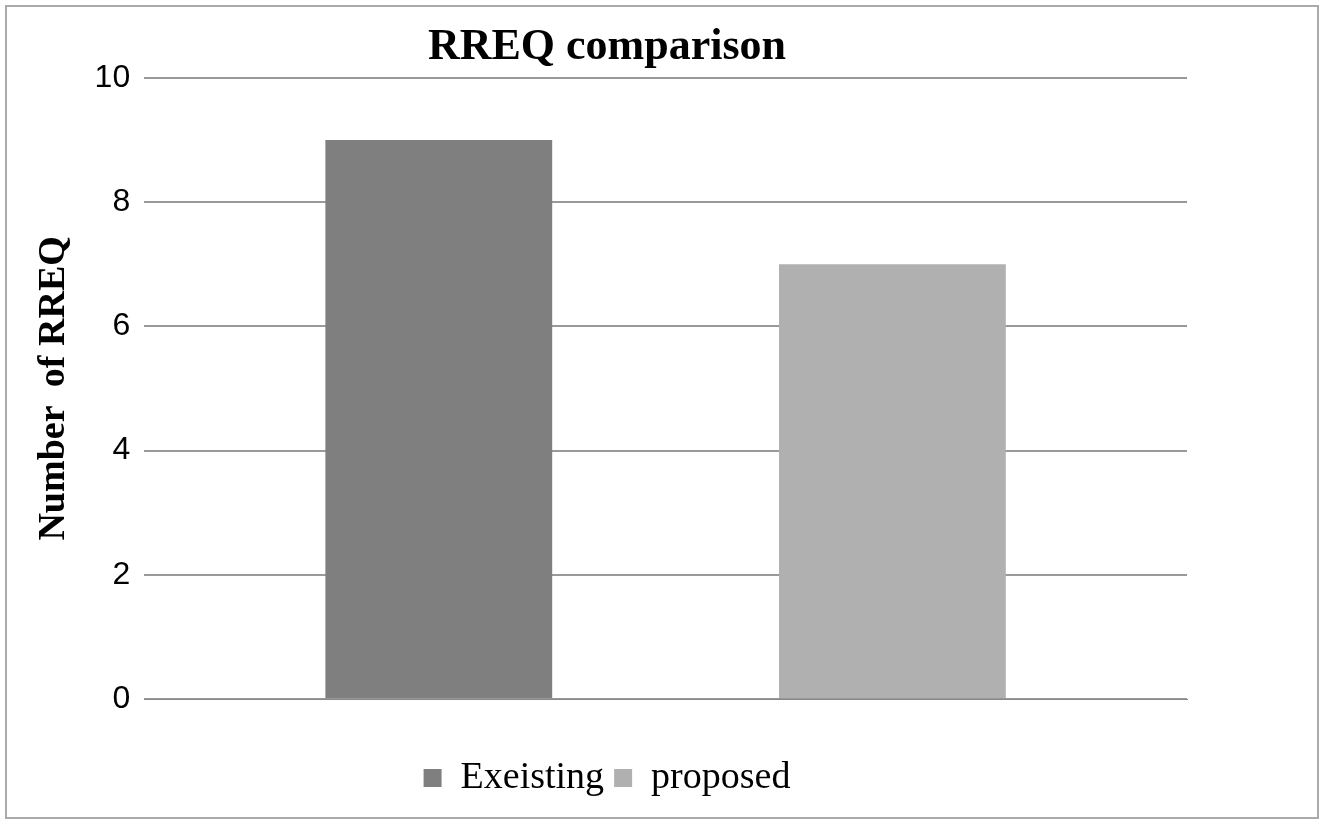  What do you see at coordinates (121, 448) in the screenshot?
I see `y-tick-label: 4` at bounding box center [121, 448].